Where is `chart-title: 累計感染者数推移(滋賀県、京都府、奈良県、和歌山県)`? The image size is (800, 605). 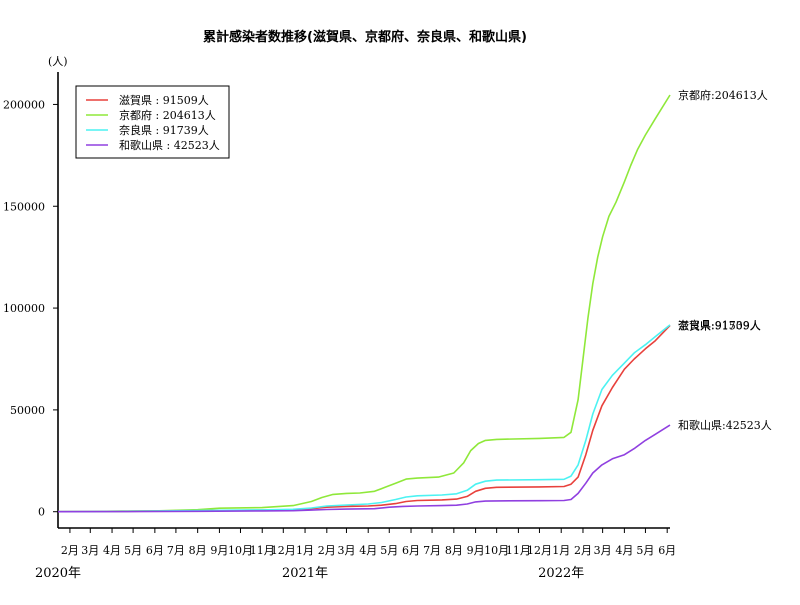
chart-title: 累計感染者数推移(滋賀県、京都府、奈良県、和歌山県) is located at coordinates (365, 37).